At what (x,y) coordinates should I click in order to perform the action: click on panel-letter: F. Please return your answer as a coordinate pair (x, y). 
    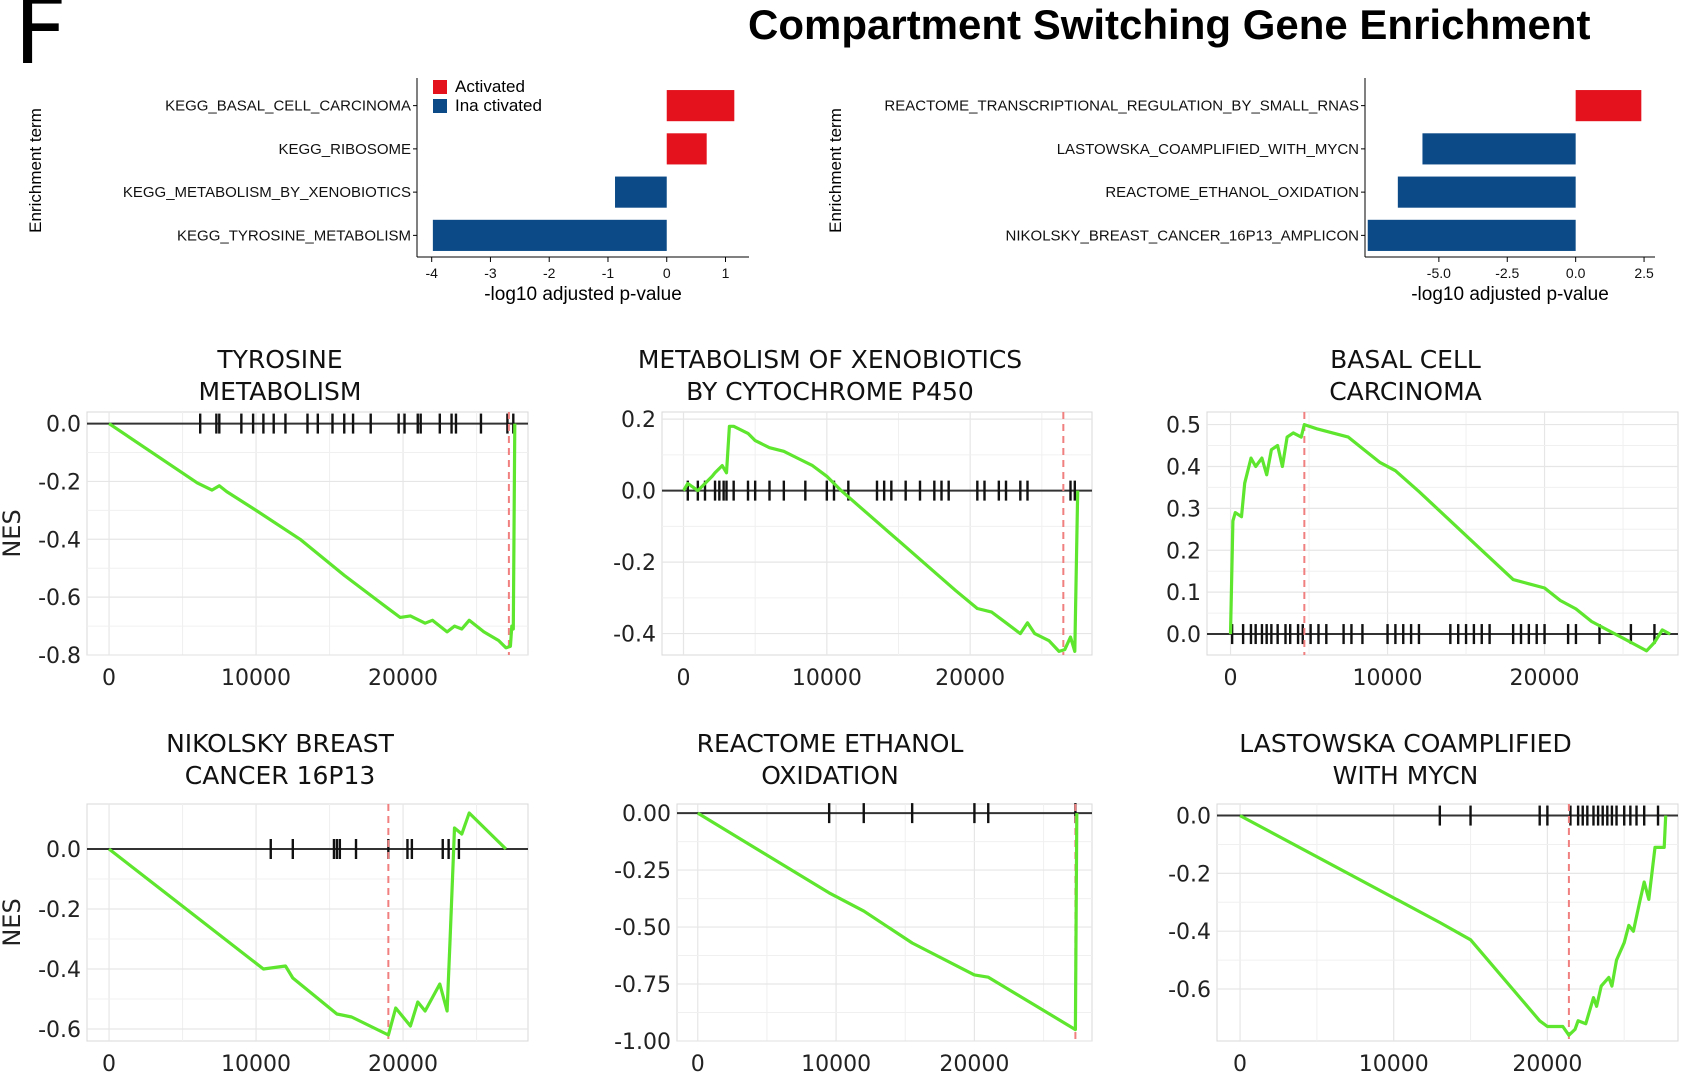
    Looking at the image, I should click on (40, 42).